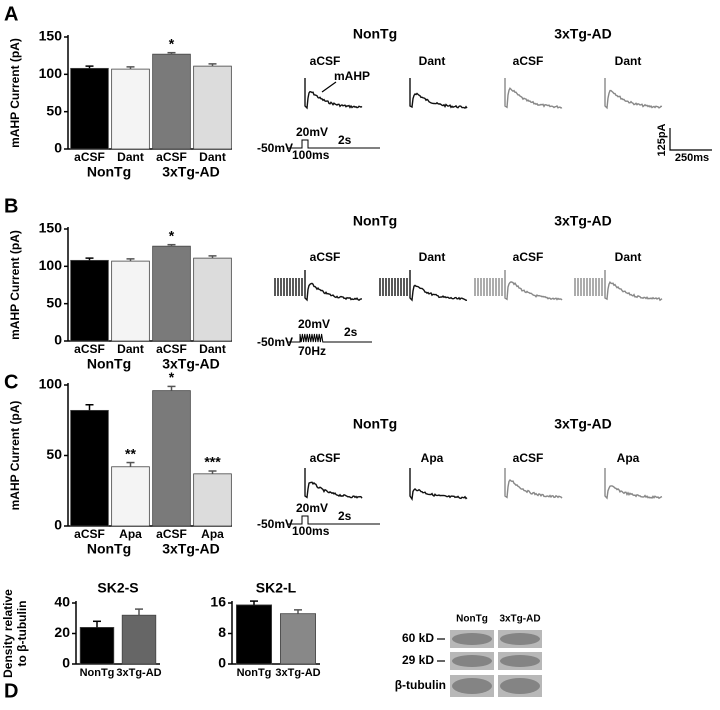 Image resolution: width=720 pixels, height=710 pixels. What do you see at coordinates (11, 382) in the screenshot?
I see `panel-letter: C` at bounding box center [11, 382].